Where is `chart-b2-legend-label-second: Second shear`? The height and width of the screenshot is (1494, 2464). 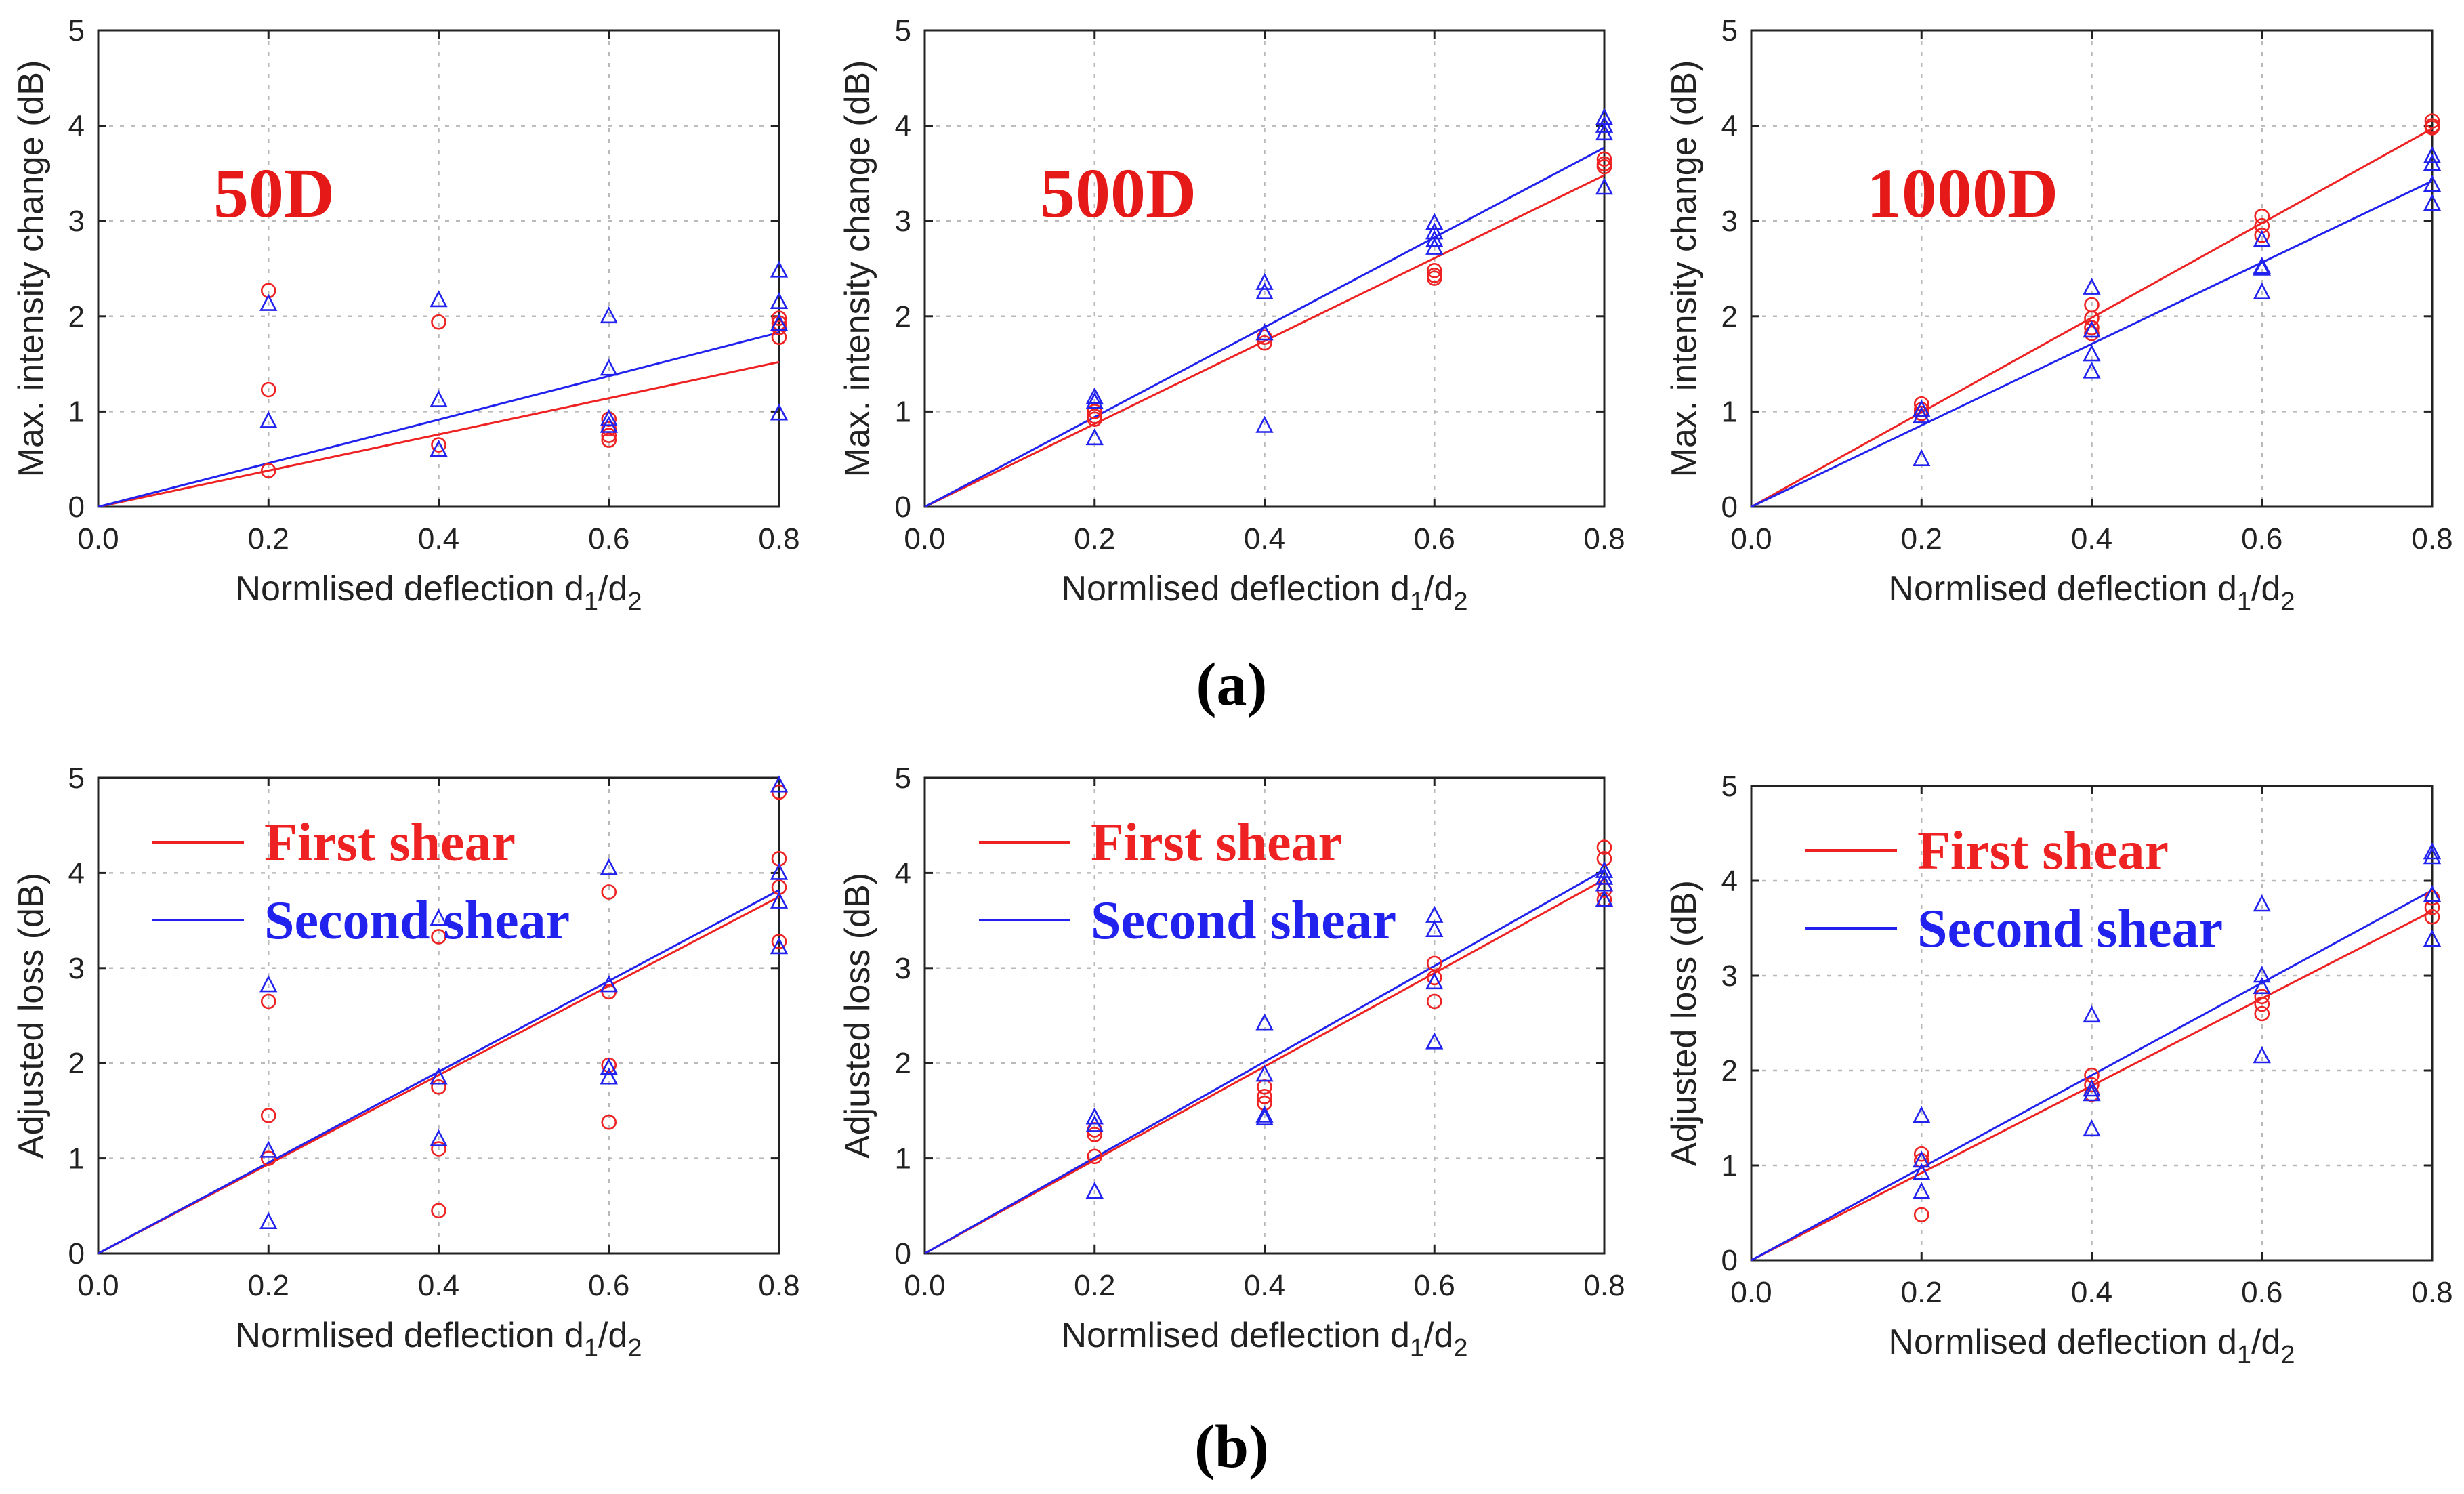 chart-b2-legend-label-second: Second shear is located at coordinates (1243, 921).